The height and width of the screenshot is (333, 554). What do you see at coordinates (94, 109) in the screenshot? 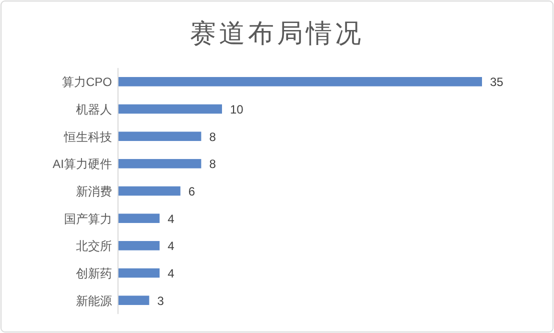
I see `y-tick-label: 机器人` at bounding box center [94, 109].